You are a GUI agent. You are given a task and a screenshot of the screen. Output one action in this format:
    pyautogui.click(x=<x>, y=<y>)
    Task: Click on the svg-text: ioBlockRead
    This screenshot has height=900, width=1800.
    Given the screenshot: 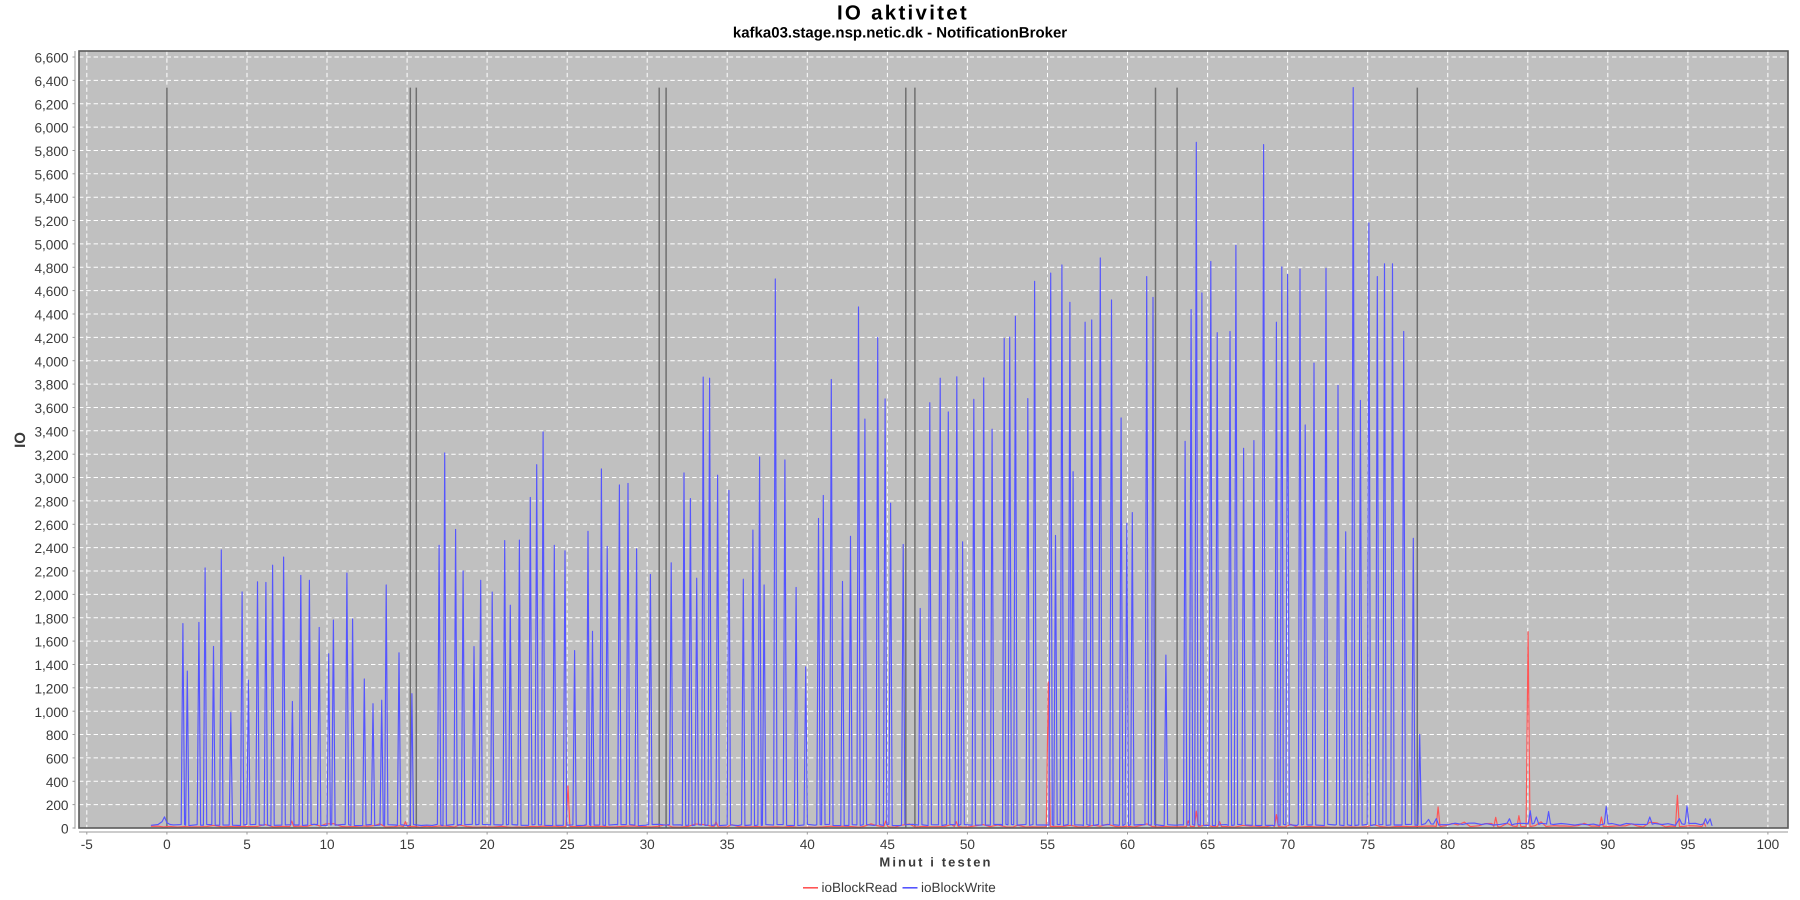 What is the action you would take?
    pyautogui.click(x=860, y=887)
    